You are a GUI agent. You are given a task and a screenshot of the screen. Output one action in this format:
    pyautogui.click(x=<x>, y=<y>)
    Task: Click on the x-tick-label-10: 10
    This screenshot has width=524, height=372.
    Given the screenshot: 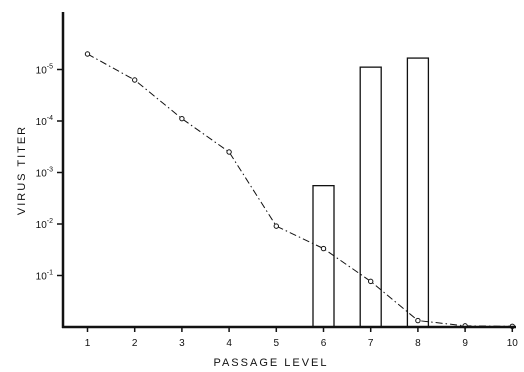 What is the action you would take?
    pyautogui.click(x=513, y=343)
    